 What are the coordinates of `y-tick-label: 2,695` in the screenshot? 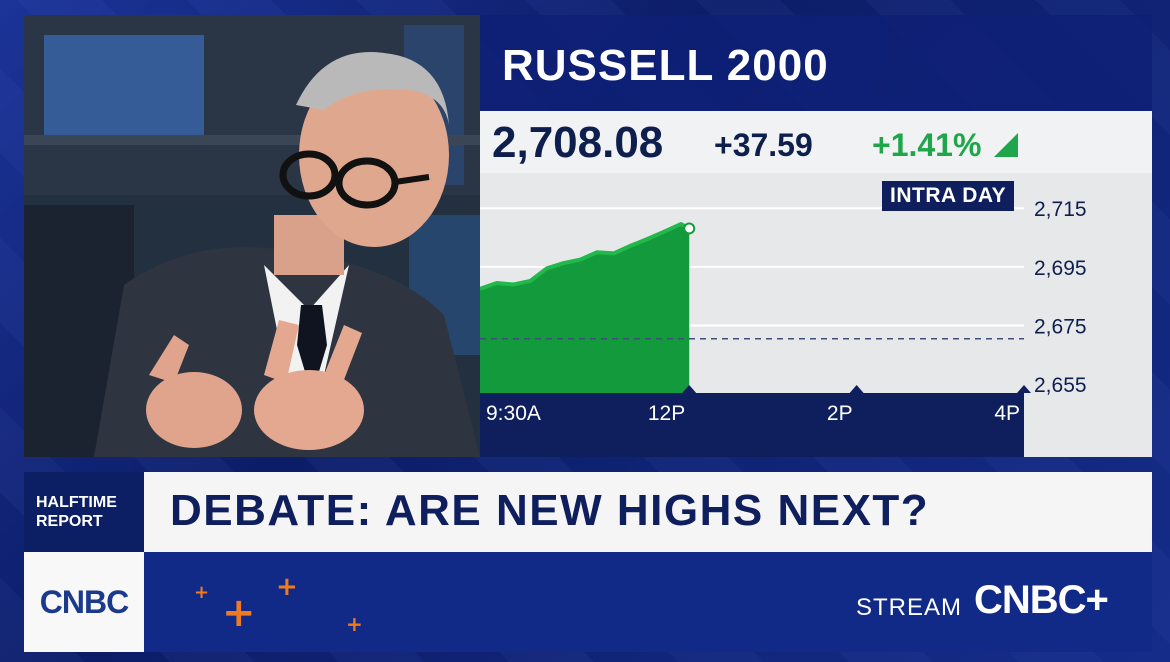 It's located at (1060, 268).